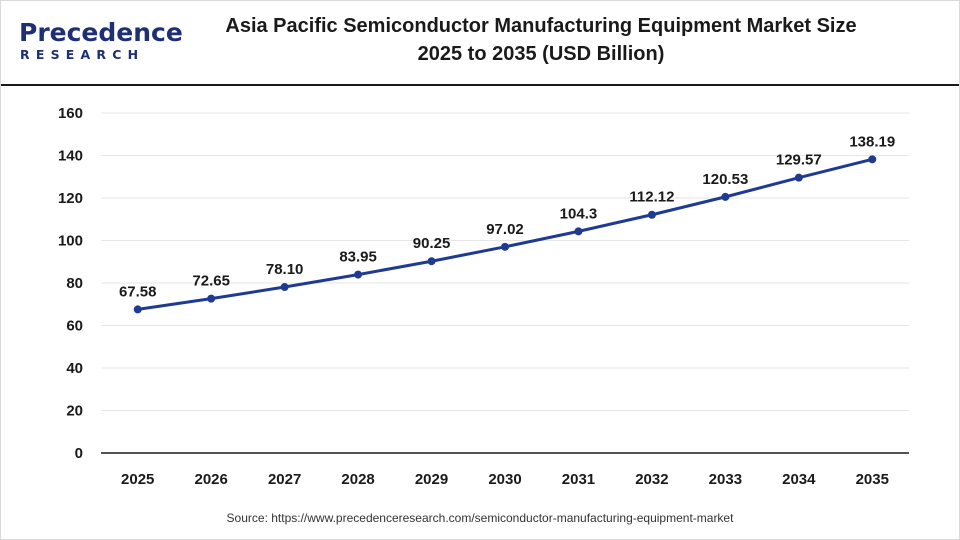 The height and width of the screenshot is (540, 960). I want to click on data-label: 90.25, so click(432, 243).